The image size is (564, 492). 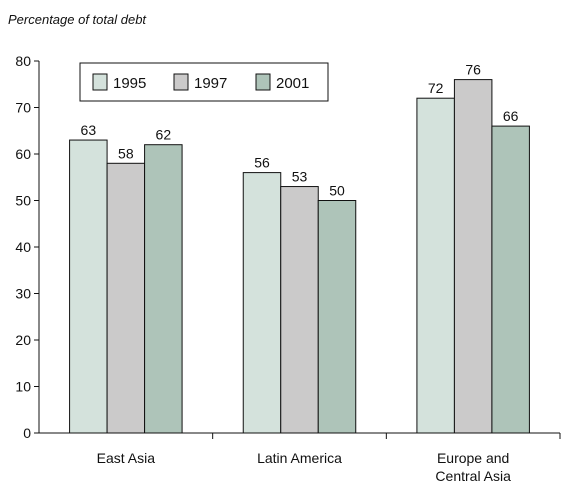 What do you see at coordinates (23, 201) in the screenshot?
I see `y-tick-label: 50` at bounding box center [23, 201].